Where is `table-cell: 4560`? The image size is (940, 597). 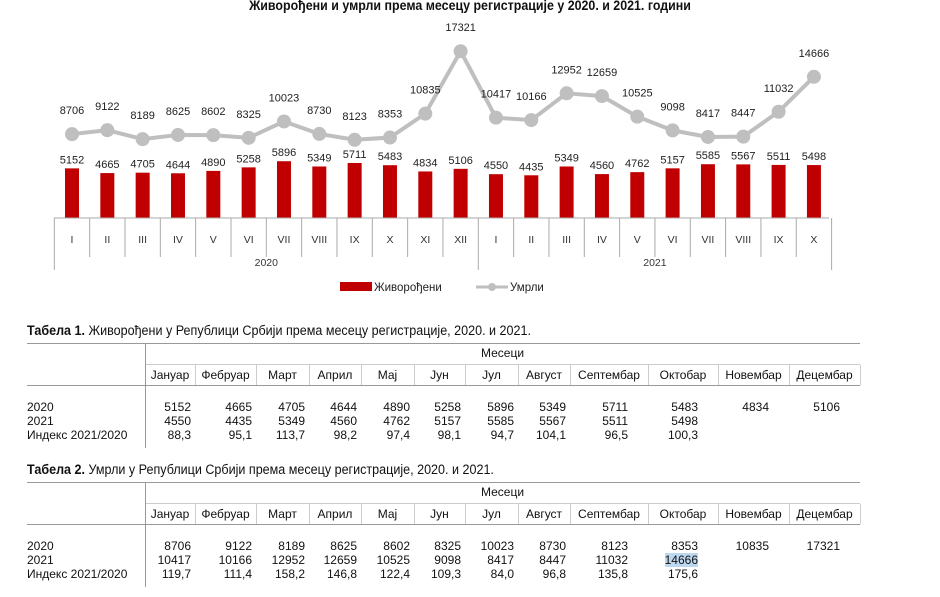
table-cell: 4560 is located at coordinates (343, 421).